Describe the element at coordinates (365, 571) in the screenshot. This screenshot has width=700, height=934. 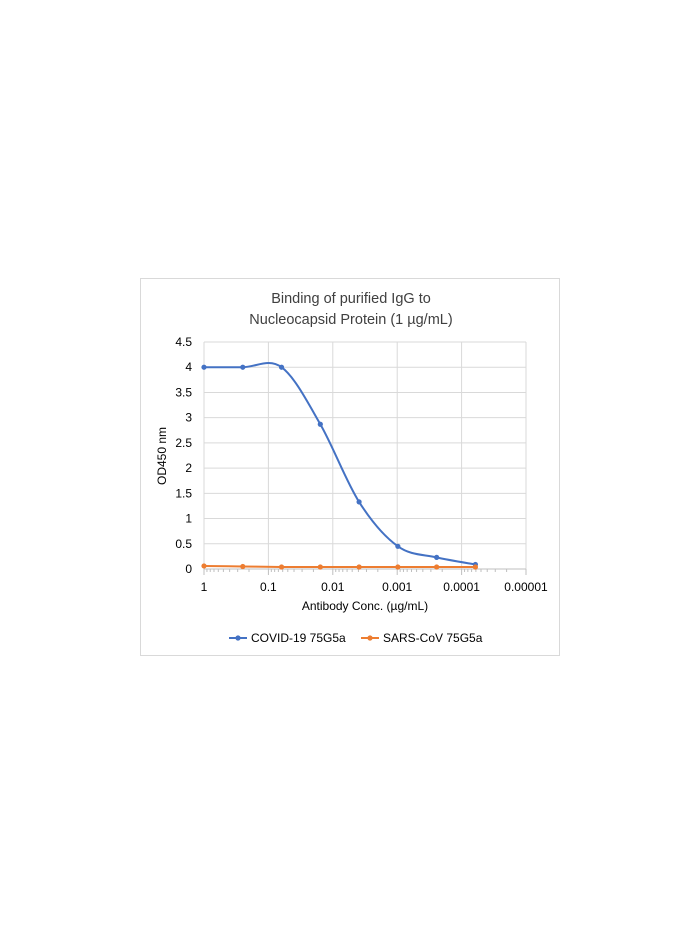
I see `axis-layer` at that location.